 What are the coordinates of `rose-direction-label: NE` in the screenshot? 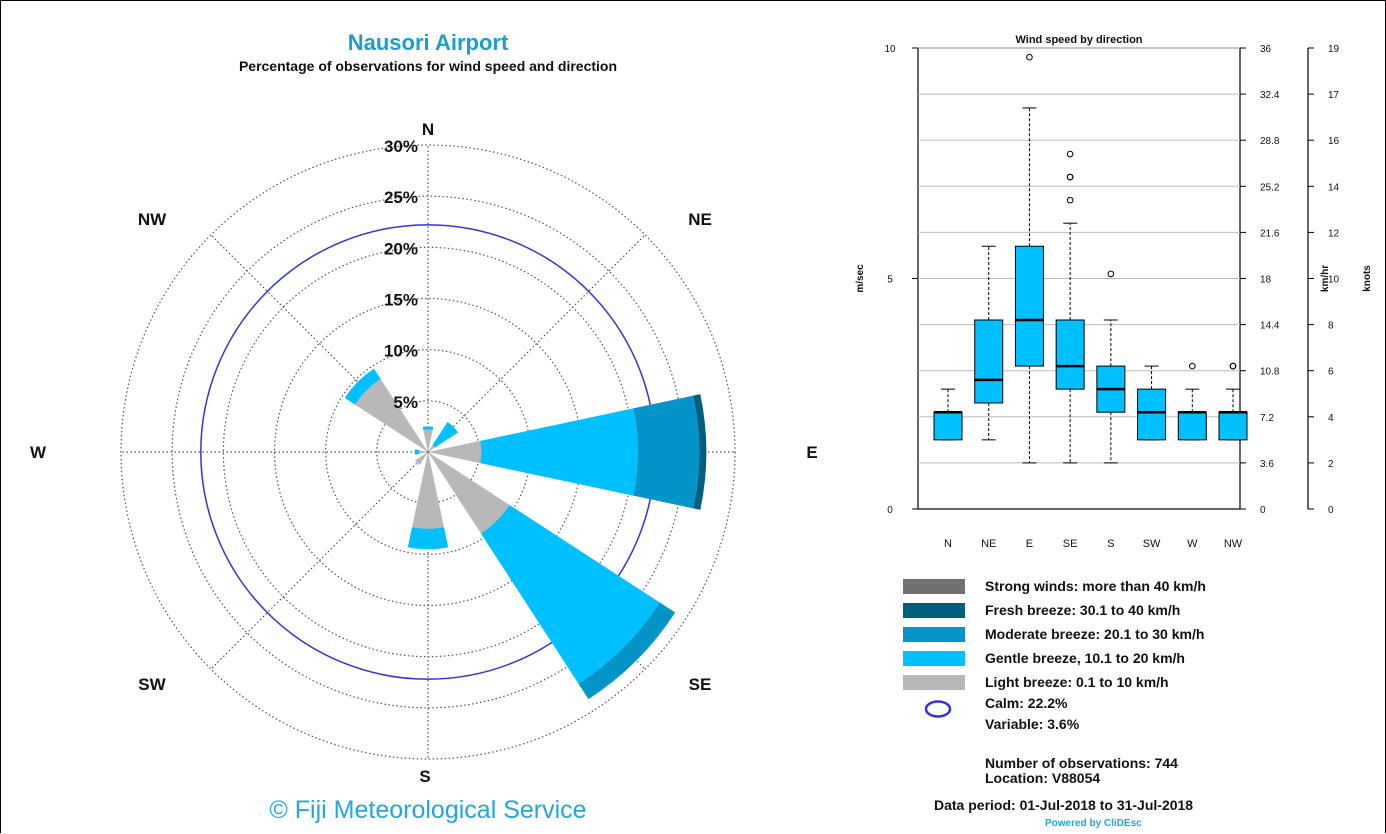 It's located at (700, 219).